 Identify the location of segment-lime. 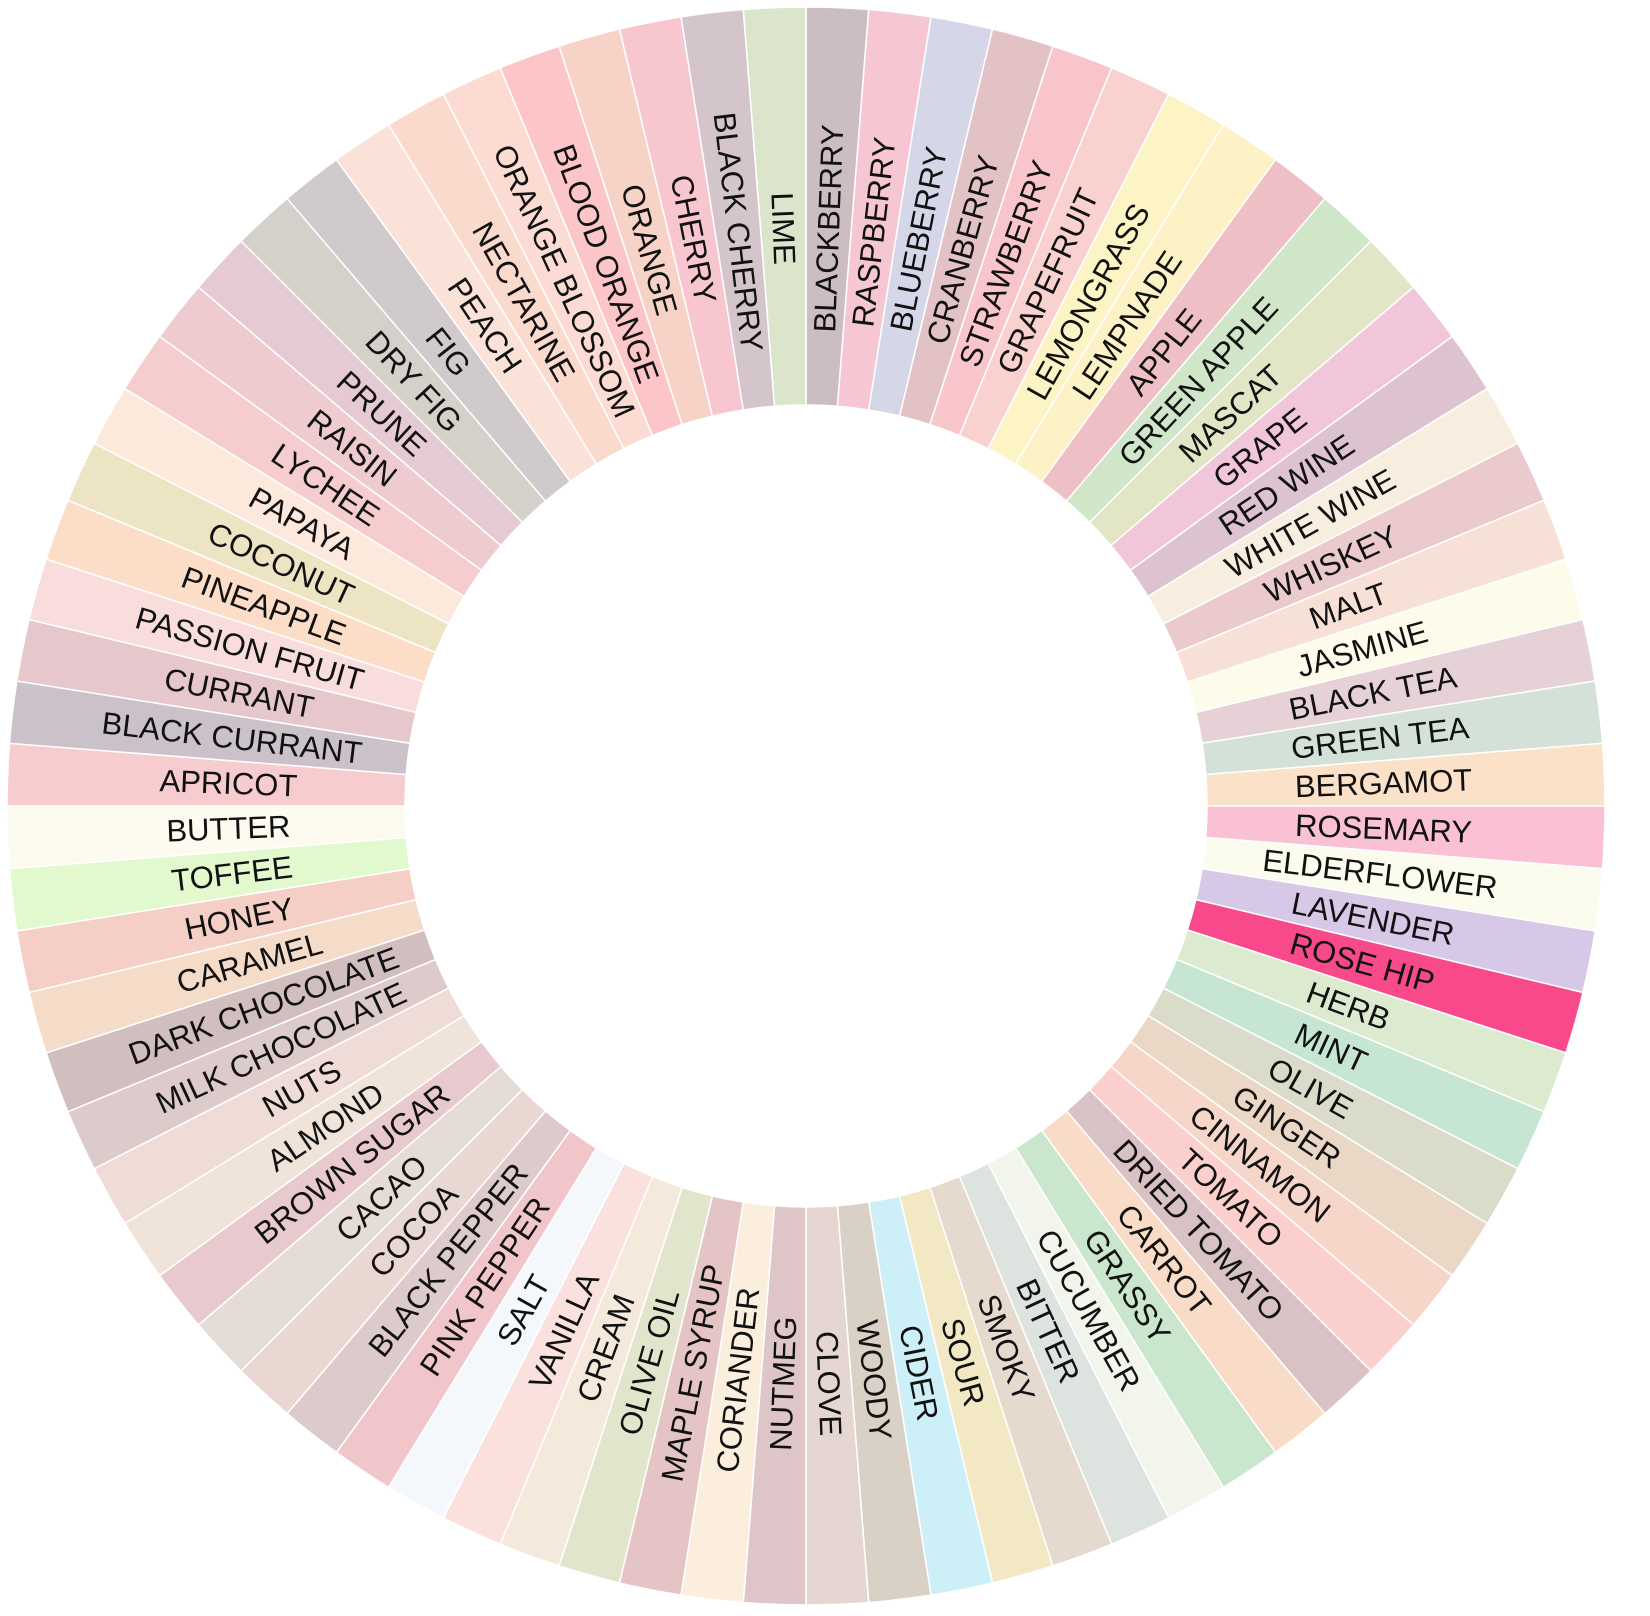
(774, 207).